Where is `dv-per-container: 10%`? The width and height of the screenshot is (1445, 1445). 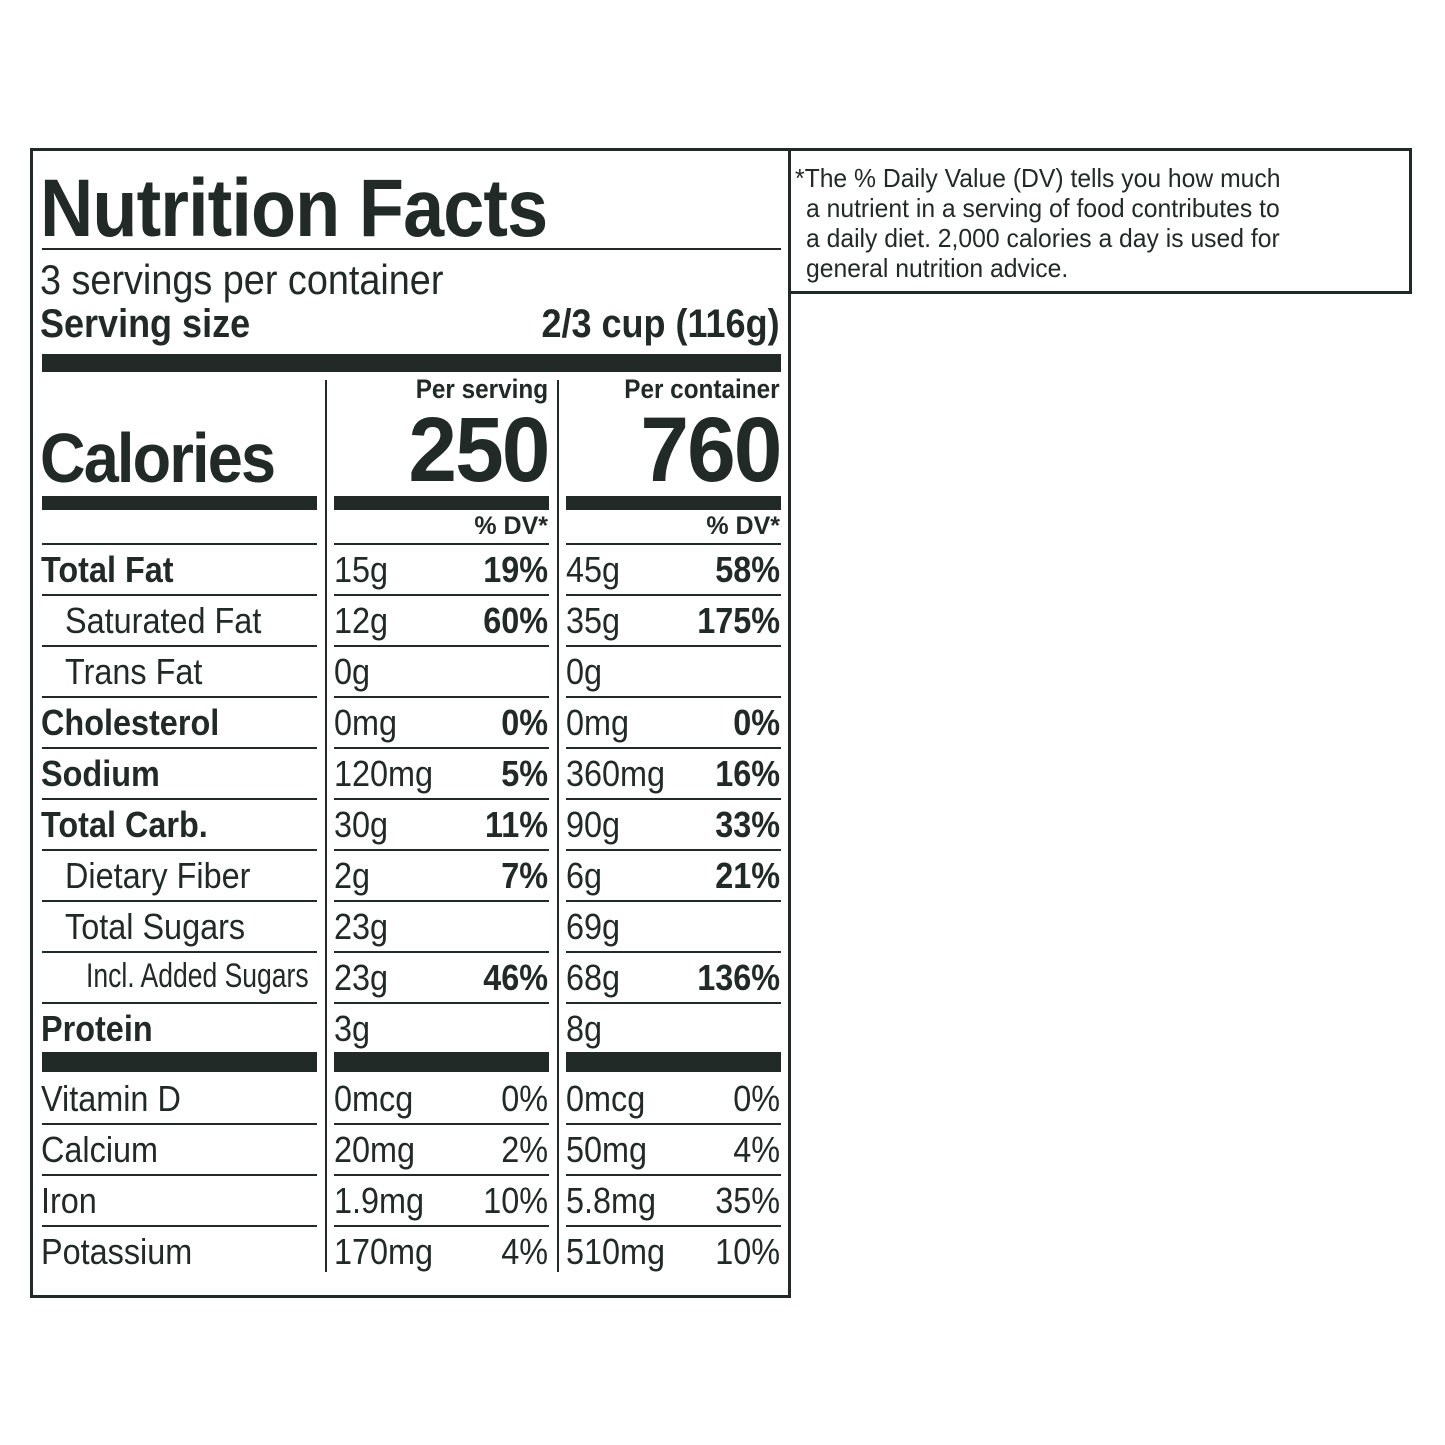 dv-per-container: 10% is located at coordinates (747, 1251).